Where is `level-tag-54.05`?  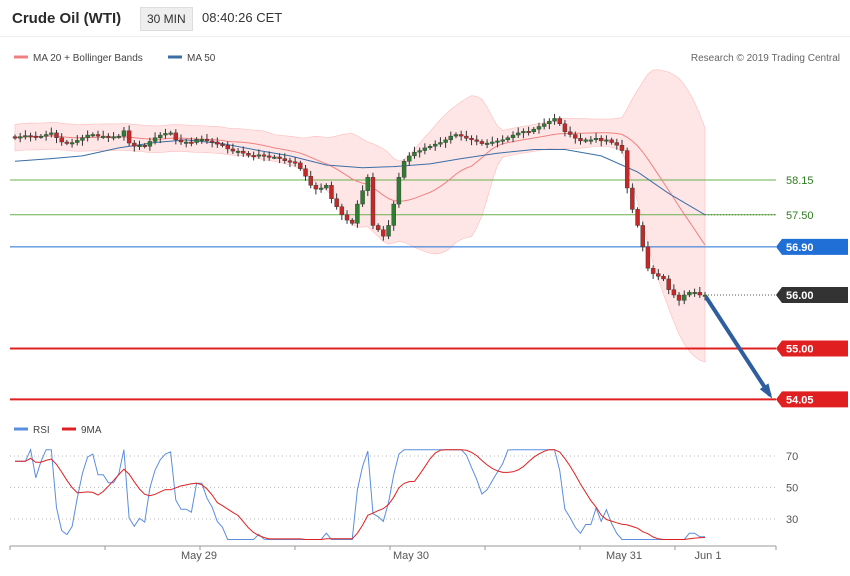 level-tag-54.05 is located at coordinates (812, 399).